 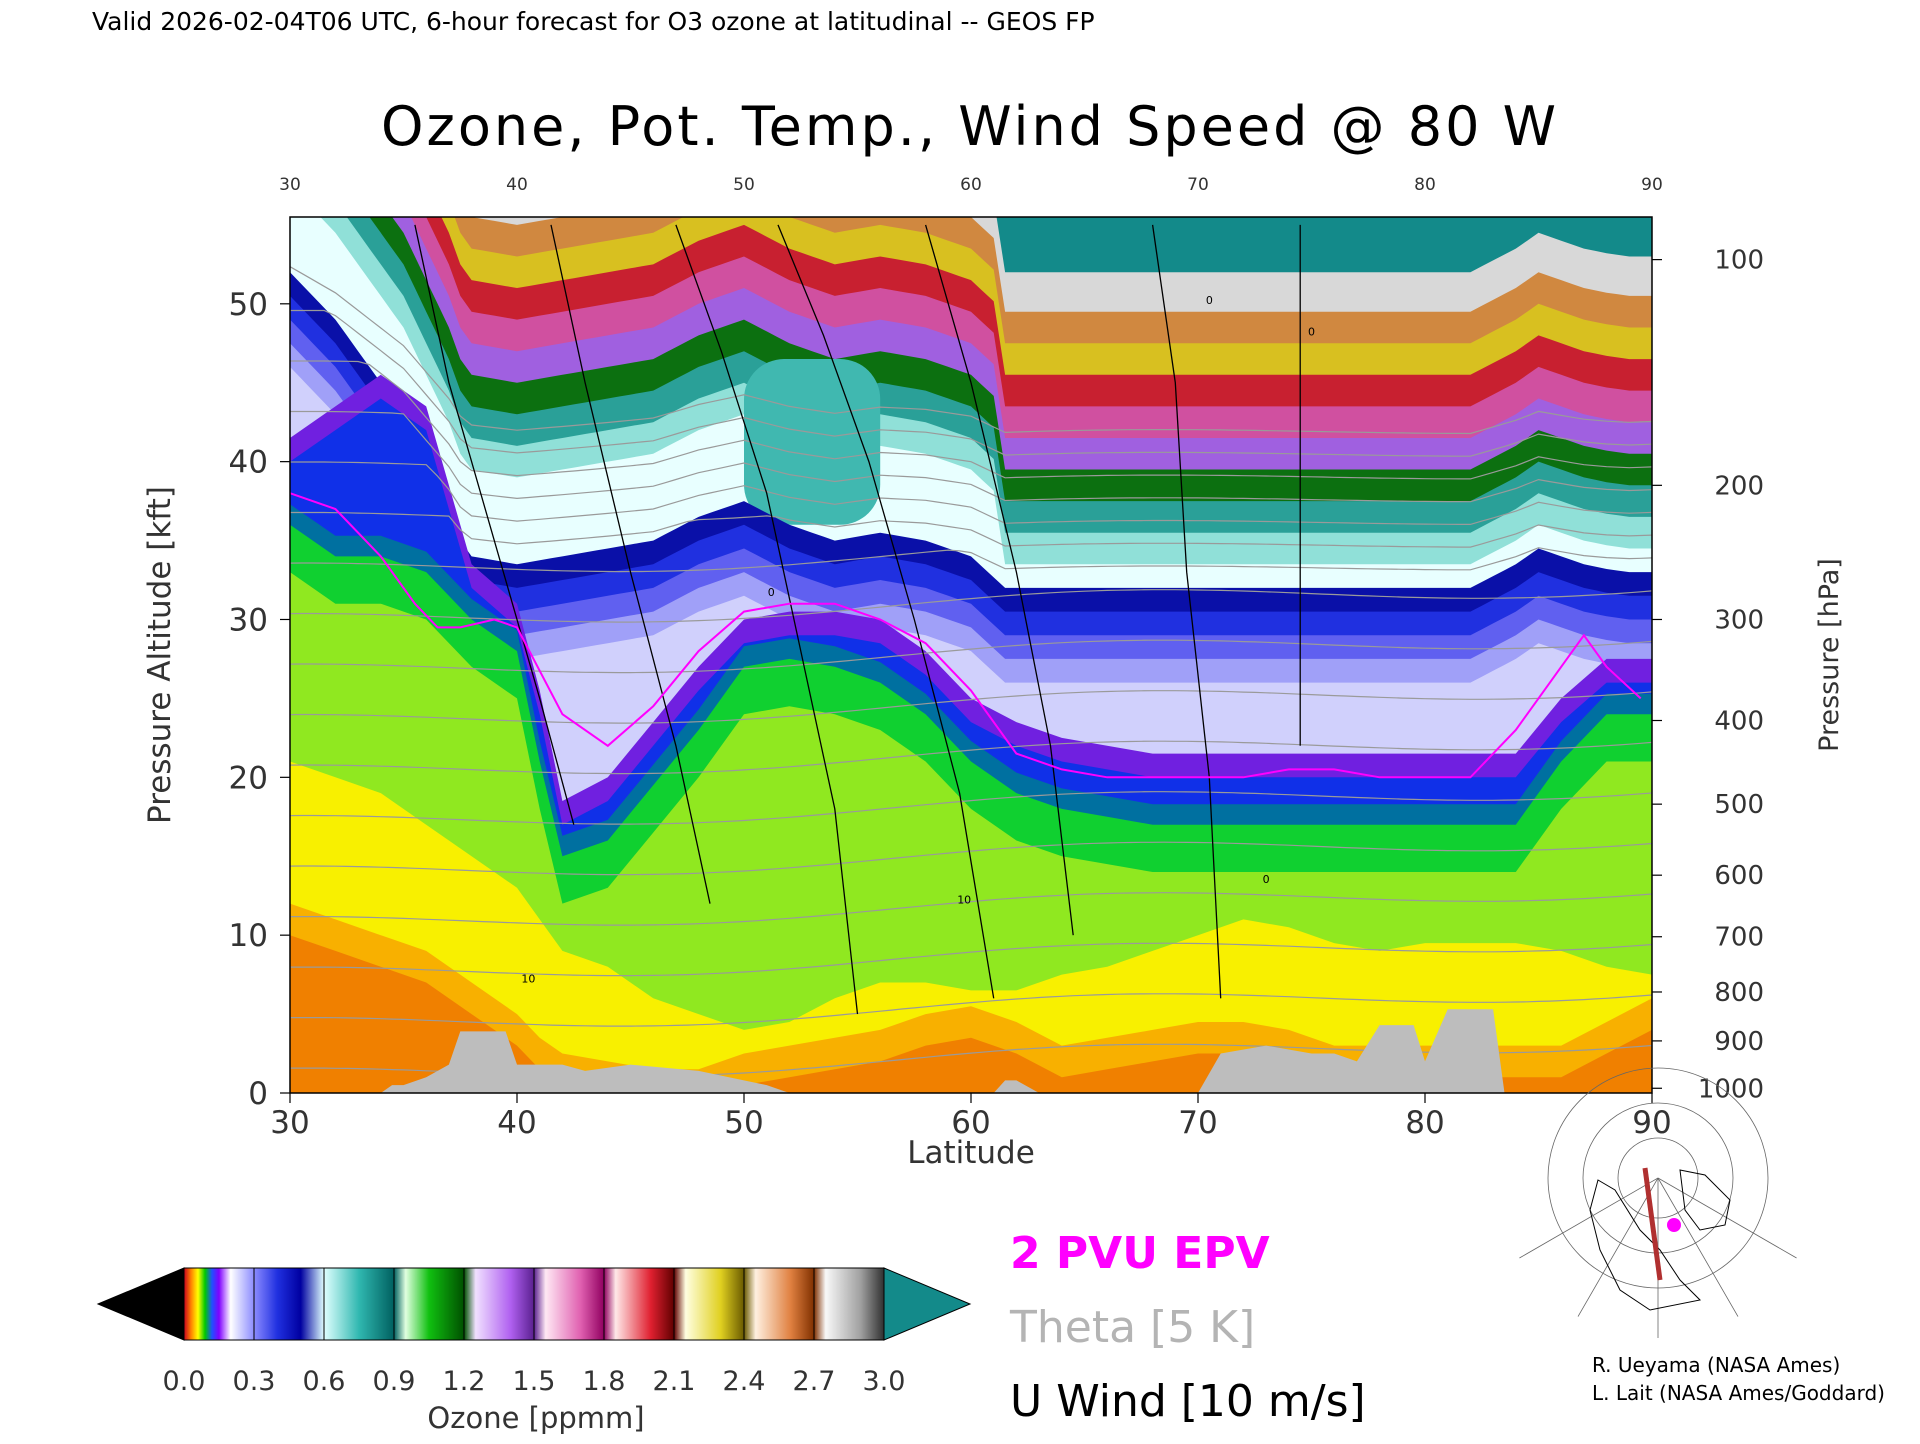 What do you see at coordinates (535, 1418) in the screenshot?
I see `colorbar-label: Ozone [ppmm]` at bounding box center [535, 1418].